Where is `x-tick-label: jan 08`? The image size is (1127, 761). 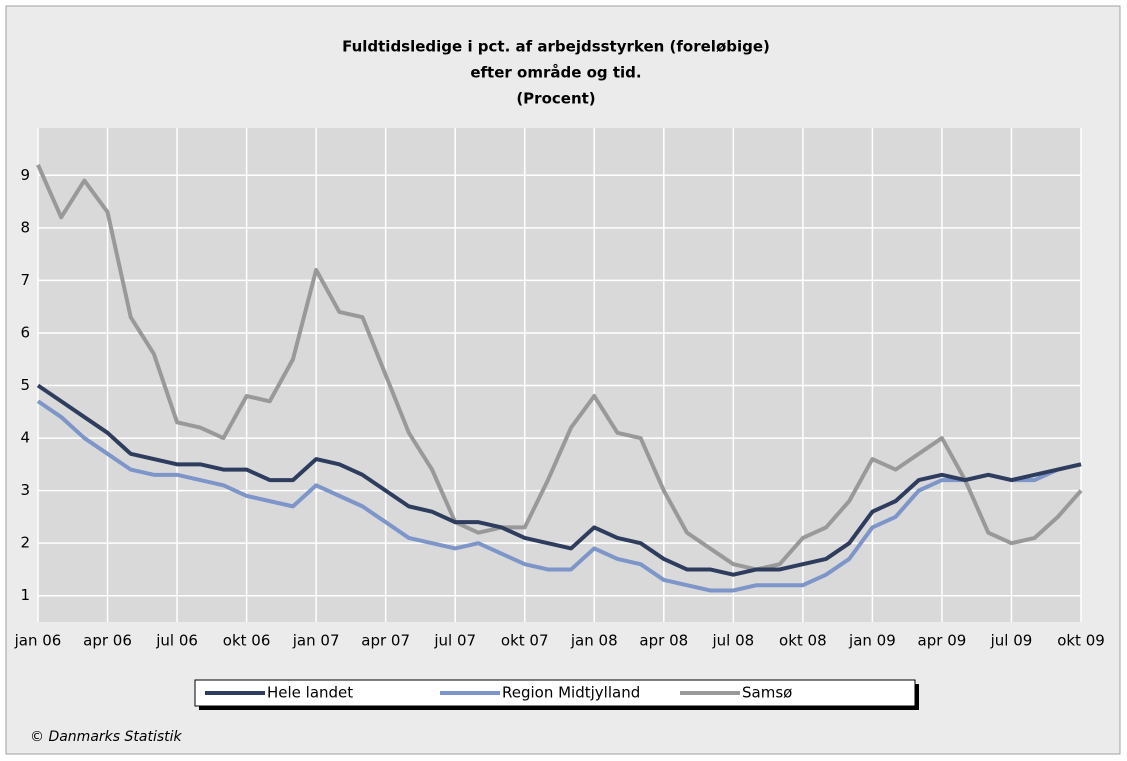
x-tick-label: jan 08 is located at coordinates (594, 641).